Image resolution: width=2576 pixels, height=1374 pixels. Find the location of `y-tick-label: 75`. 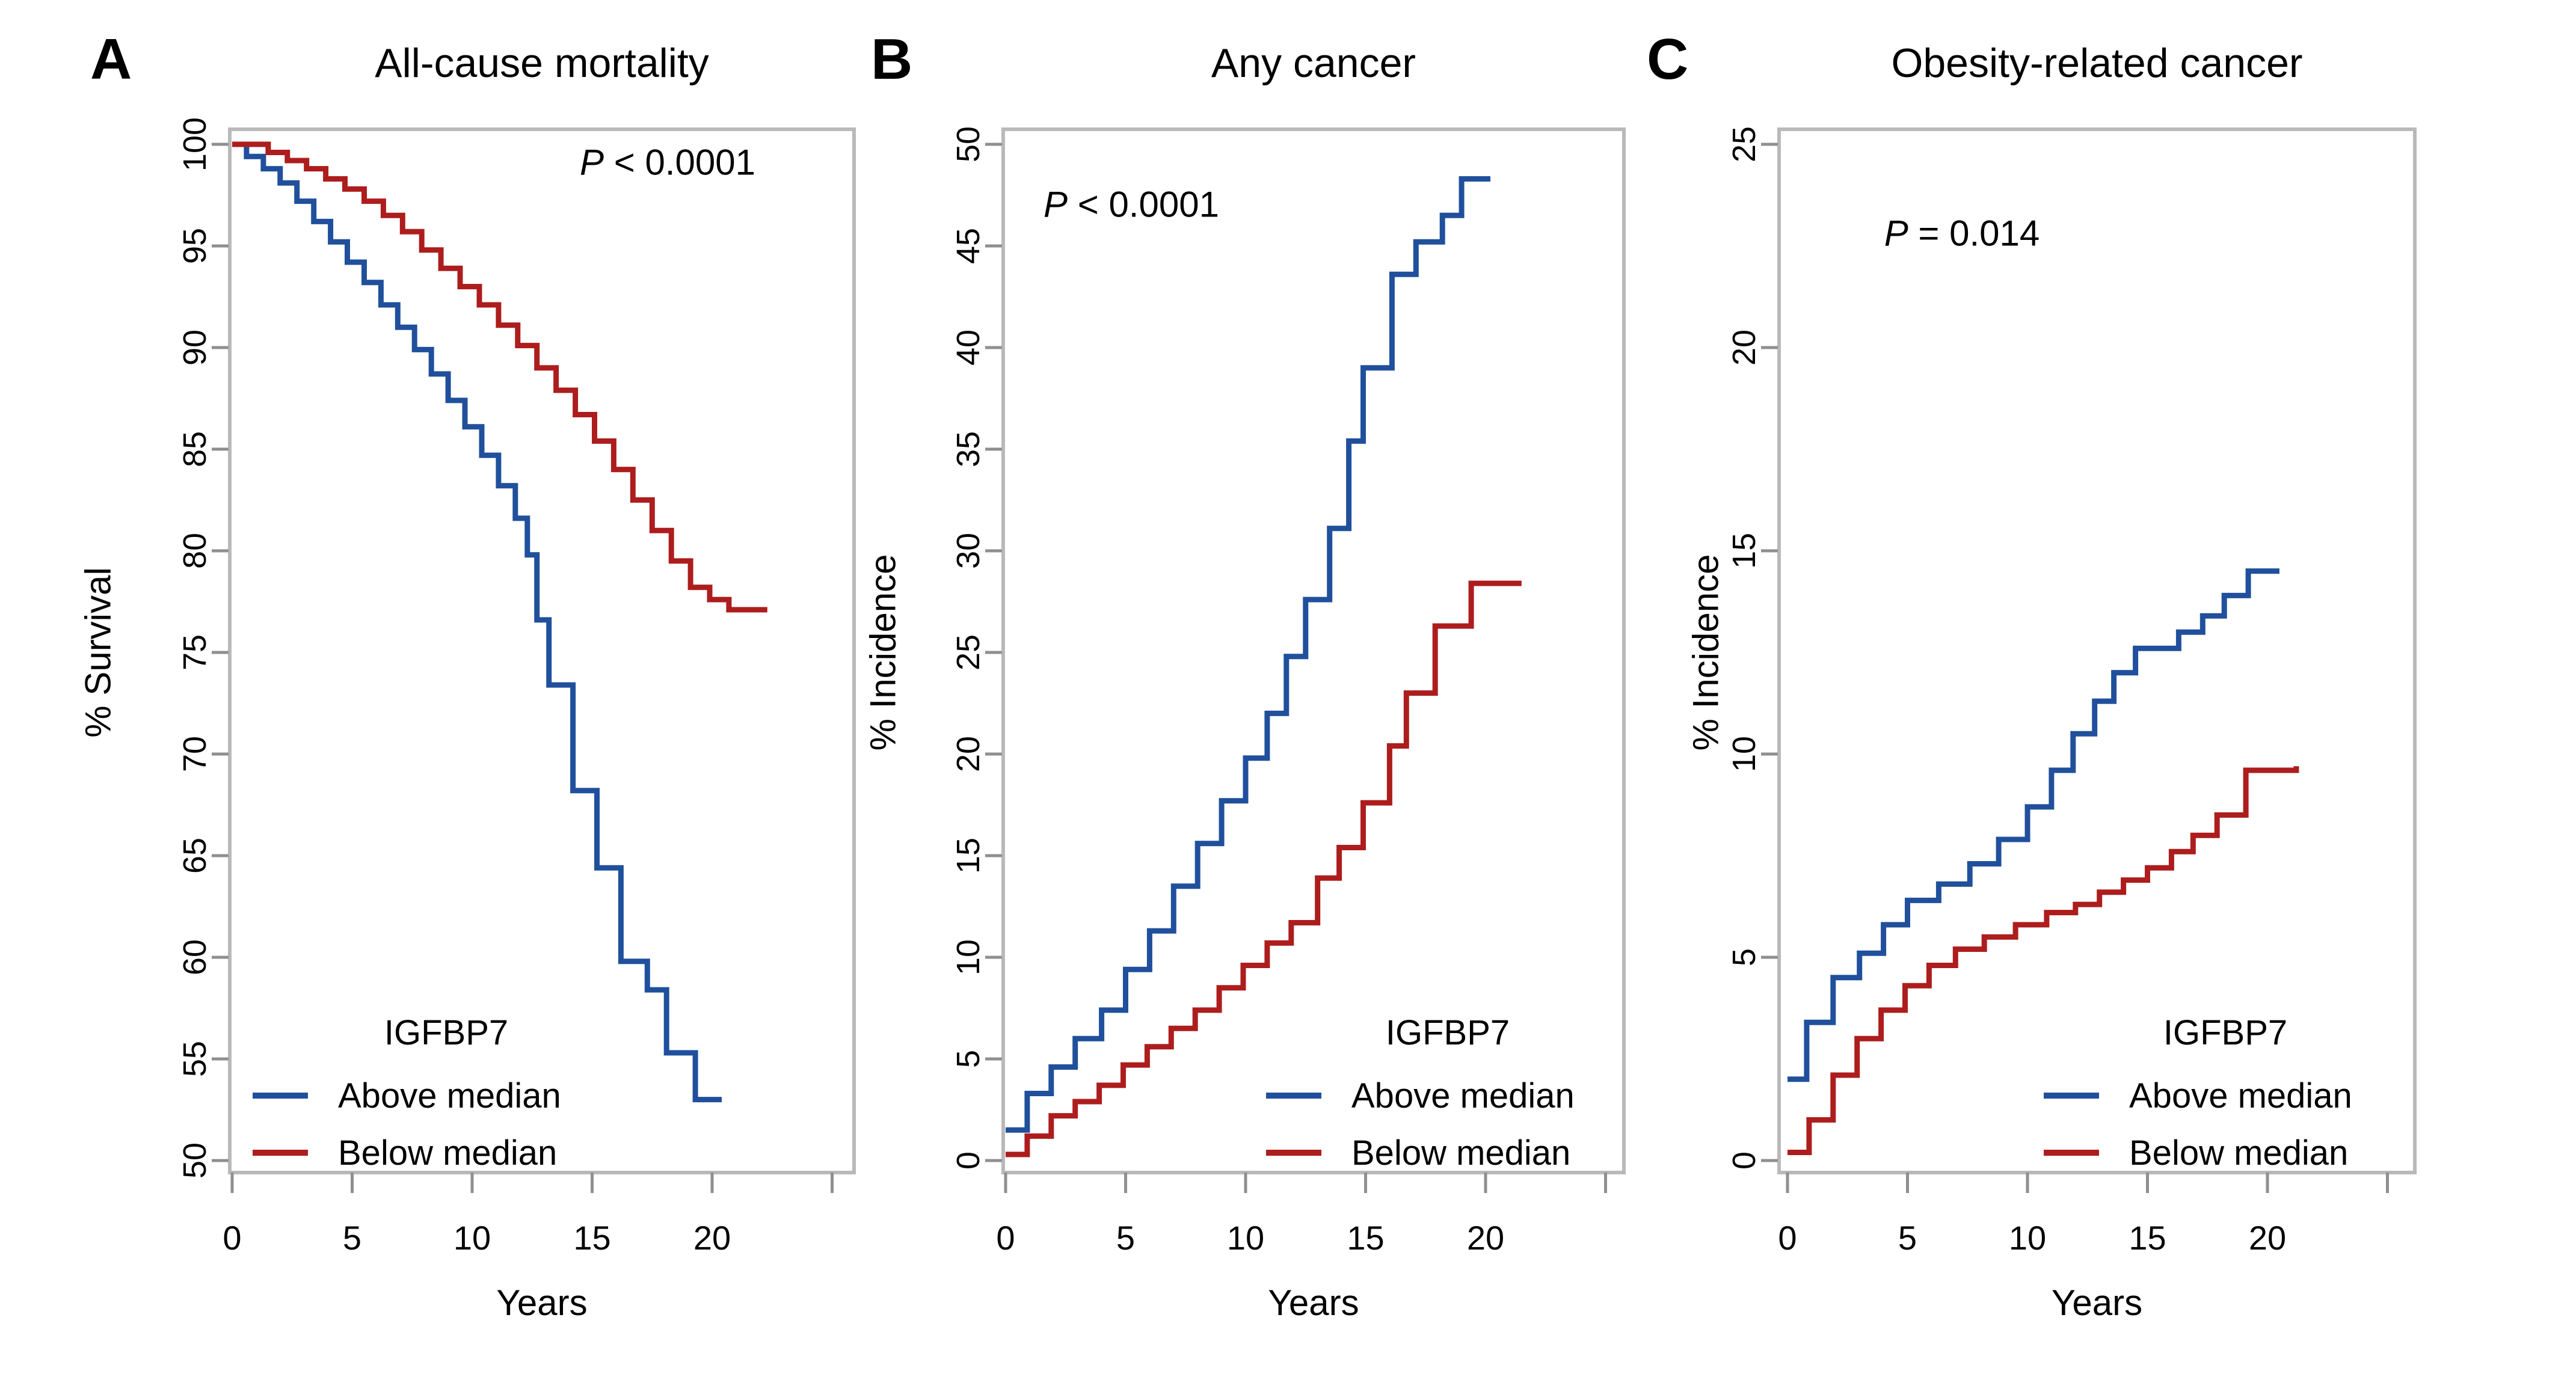

y-tick-label: 75 is located at coordinates (195, 652).